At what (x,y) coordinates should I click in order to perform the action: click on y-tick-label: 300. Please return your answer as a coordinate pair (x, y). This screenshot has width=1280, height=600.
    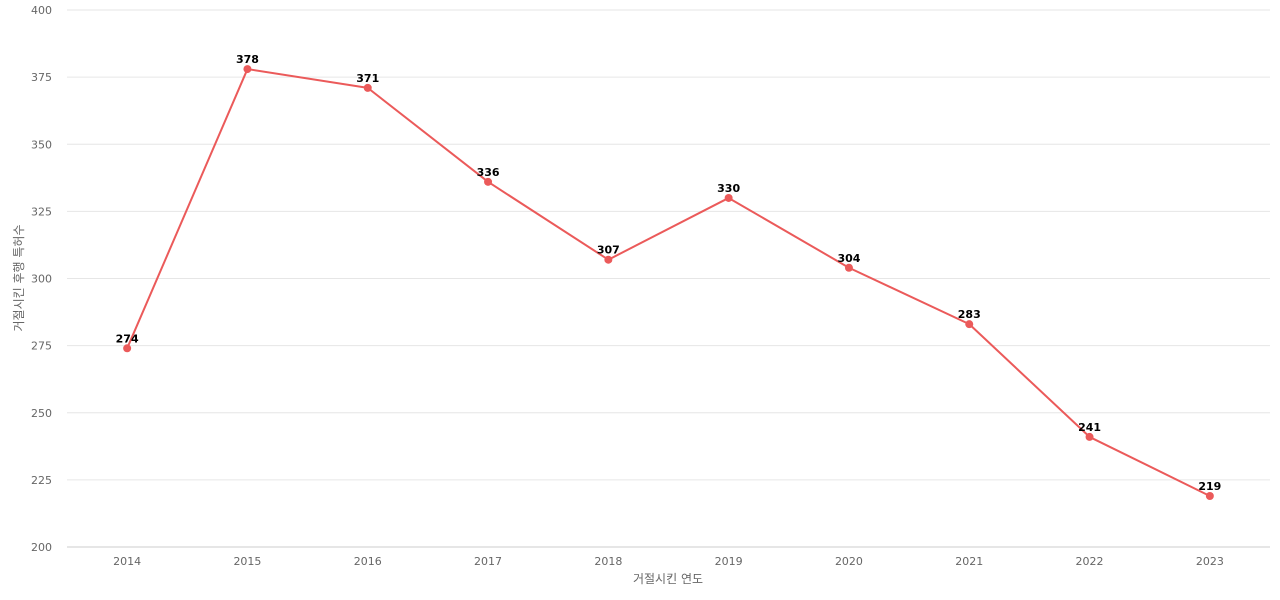
    Looking at the image, I should click on (41, 279).